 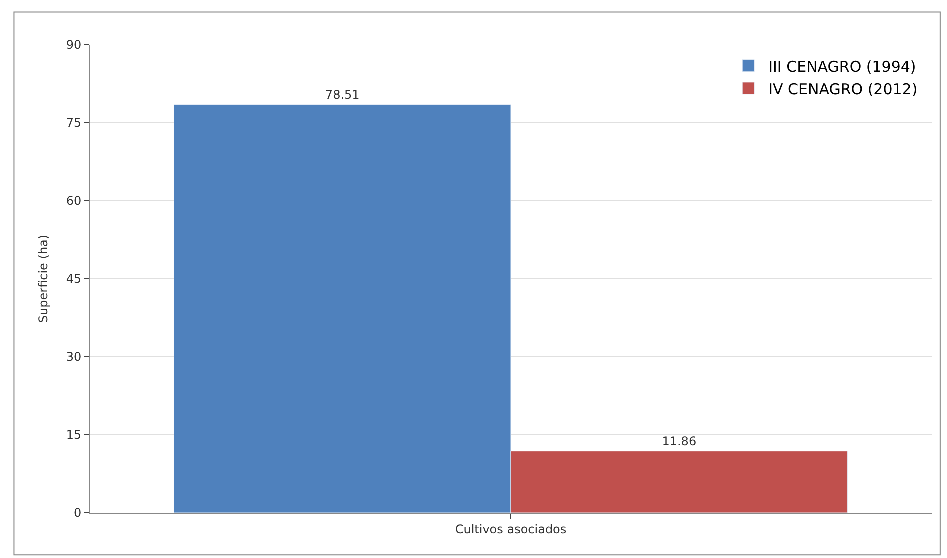 I want to click on y-tick-label: 30, so click(x=74, y=357).